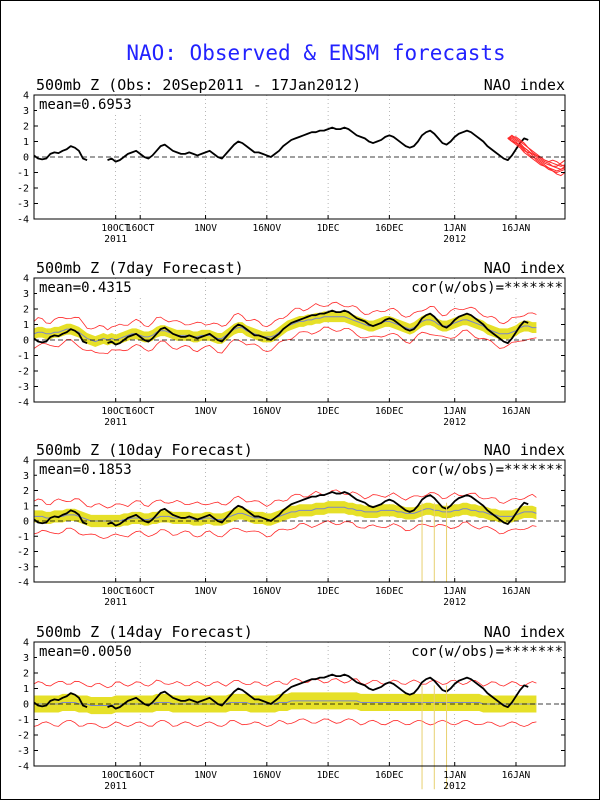  I want to click on ensemble-spread-band, so click(285, 329).